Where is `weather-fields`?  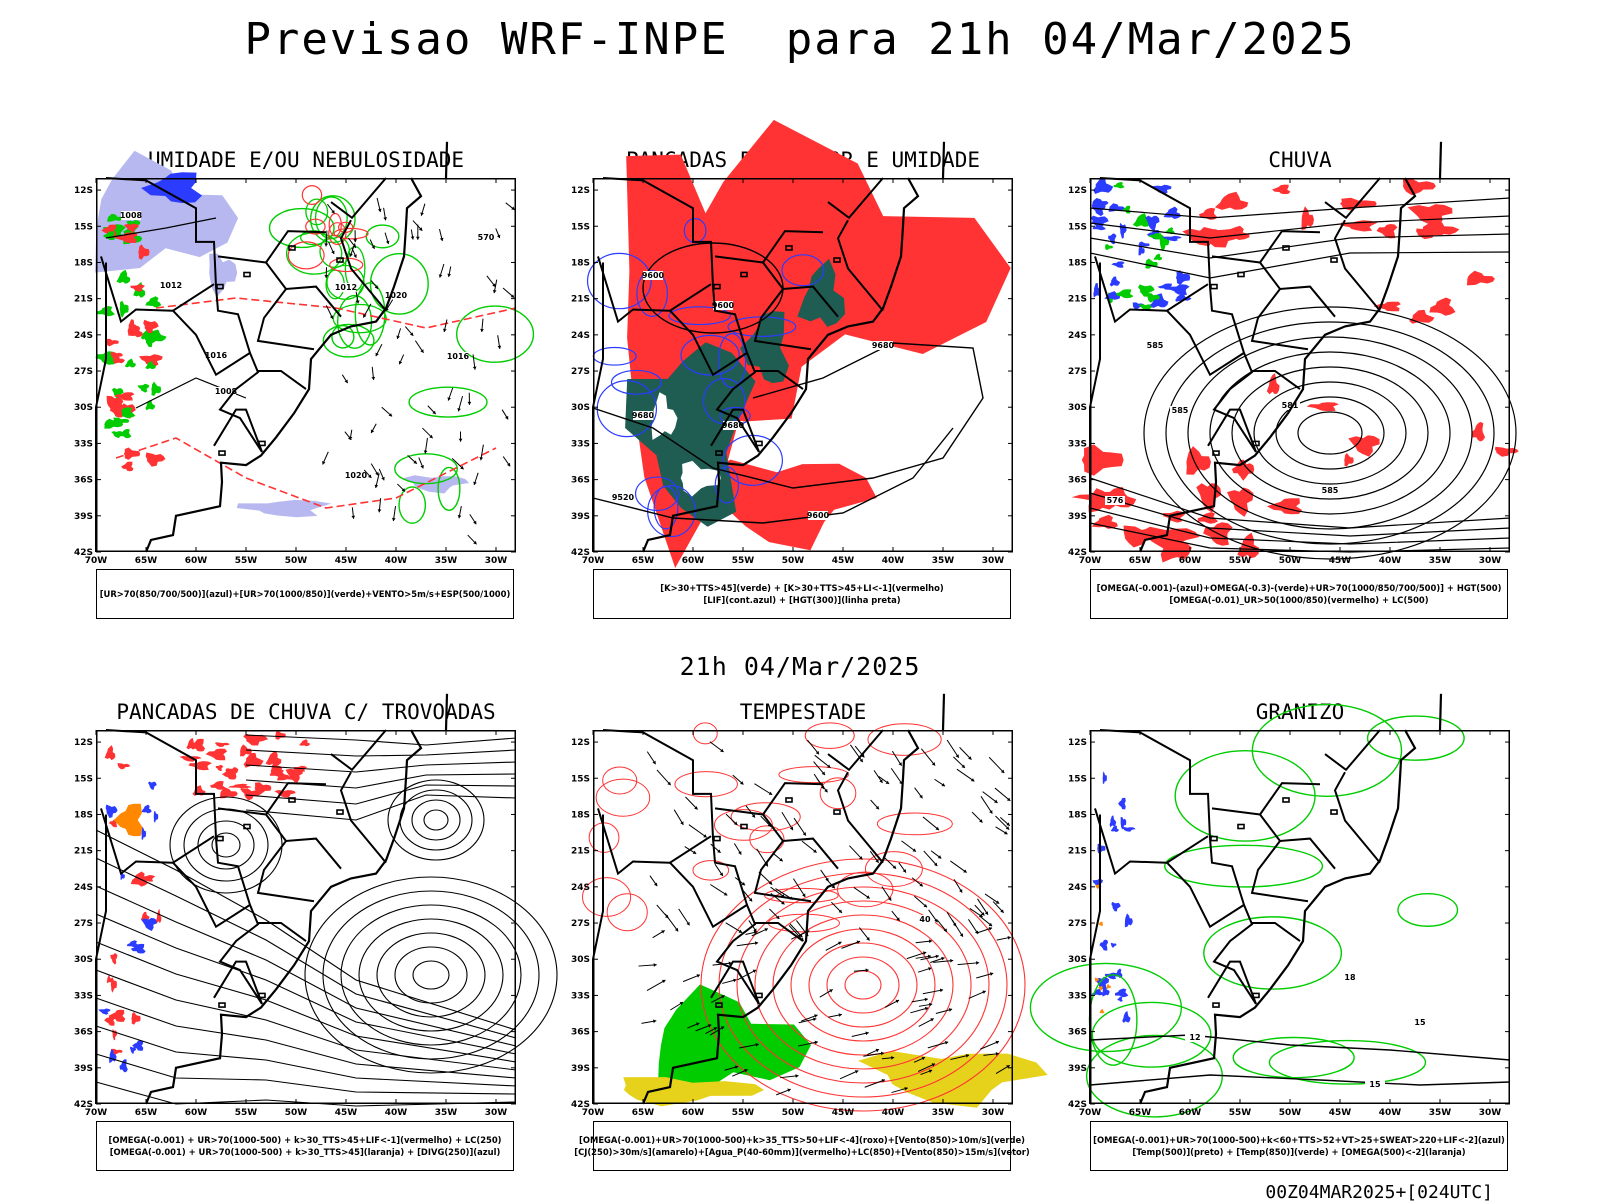
weather-fields is located at coordinates (818, 344).